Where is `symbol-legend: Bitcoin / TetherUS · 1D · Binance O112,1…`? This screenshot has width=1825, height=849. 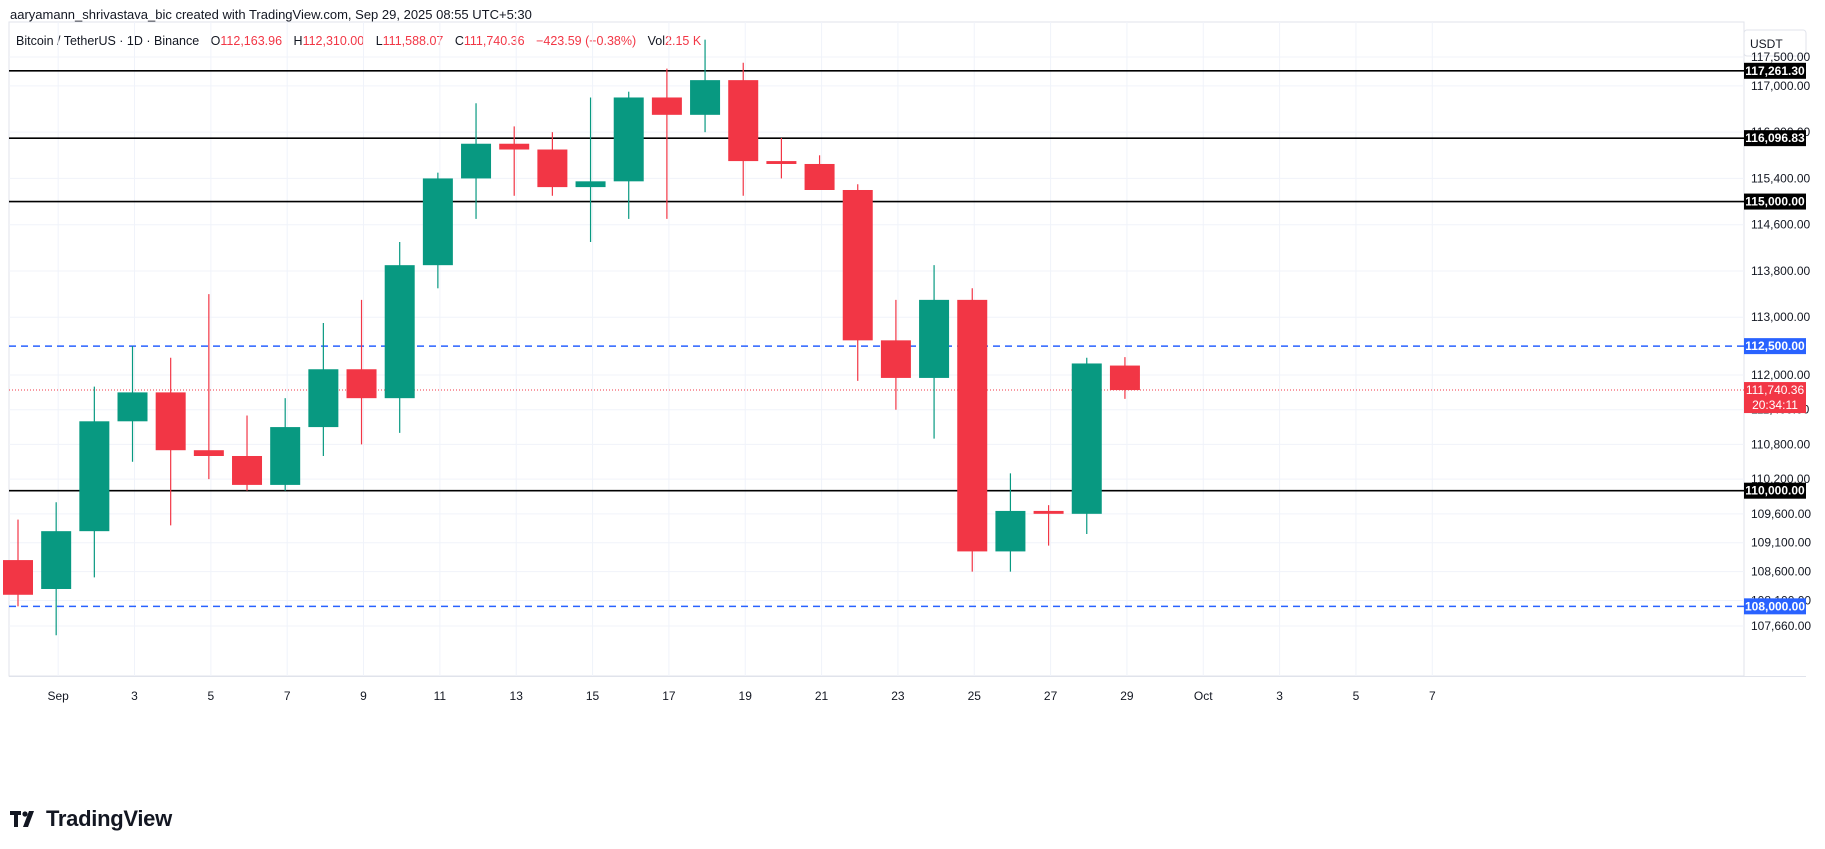
symbol-legend: Bitcoin / TetherUS · 1D · Binance O112,1… is located at coordinates (362, 41).